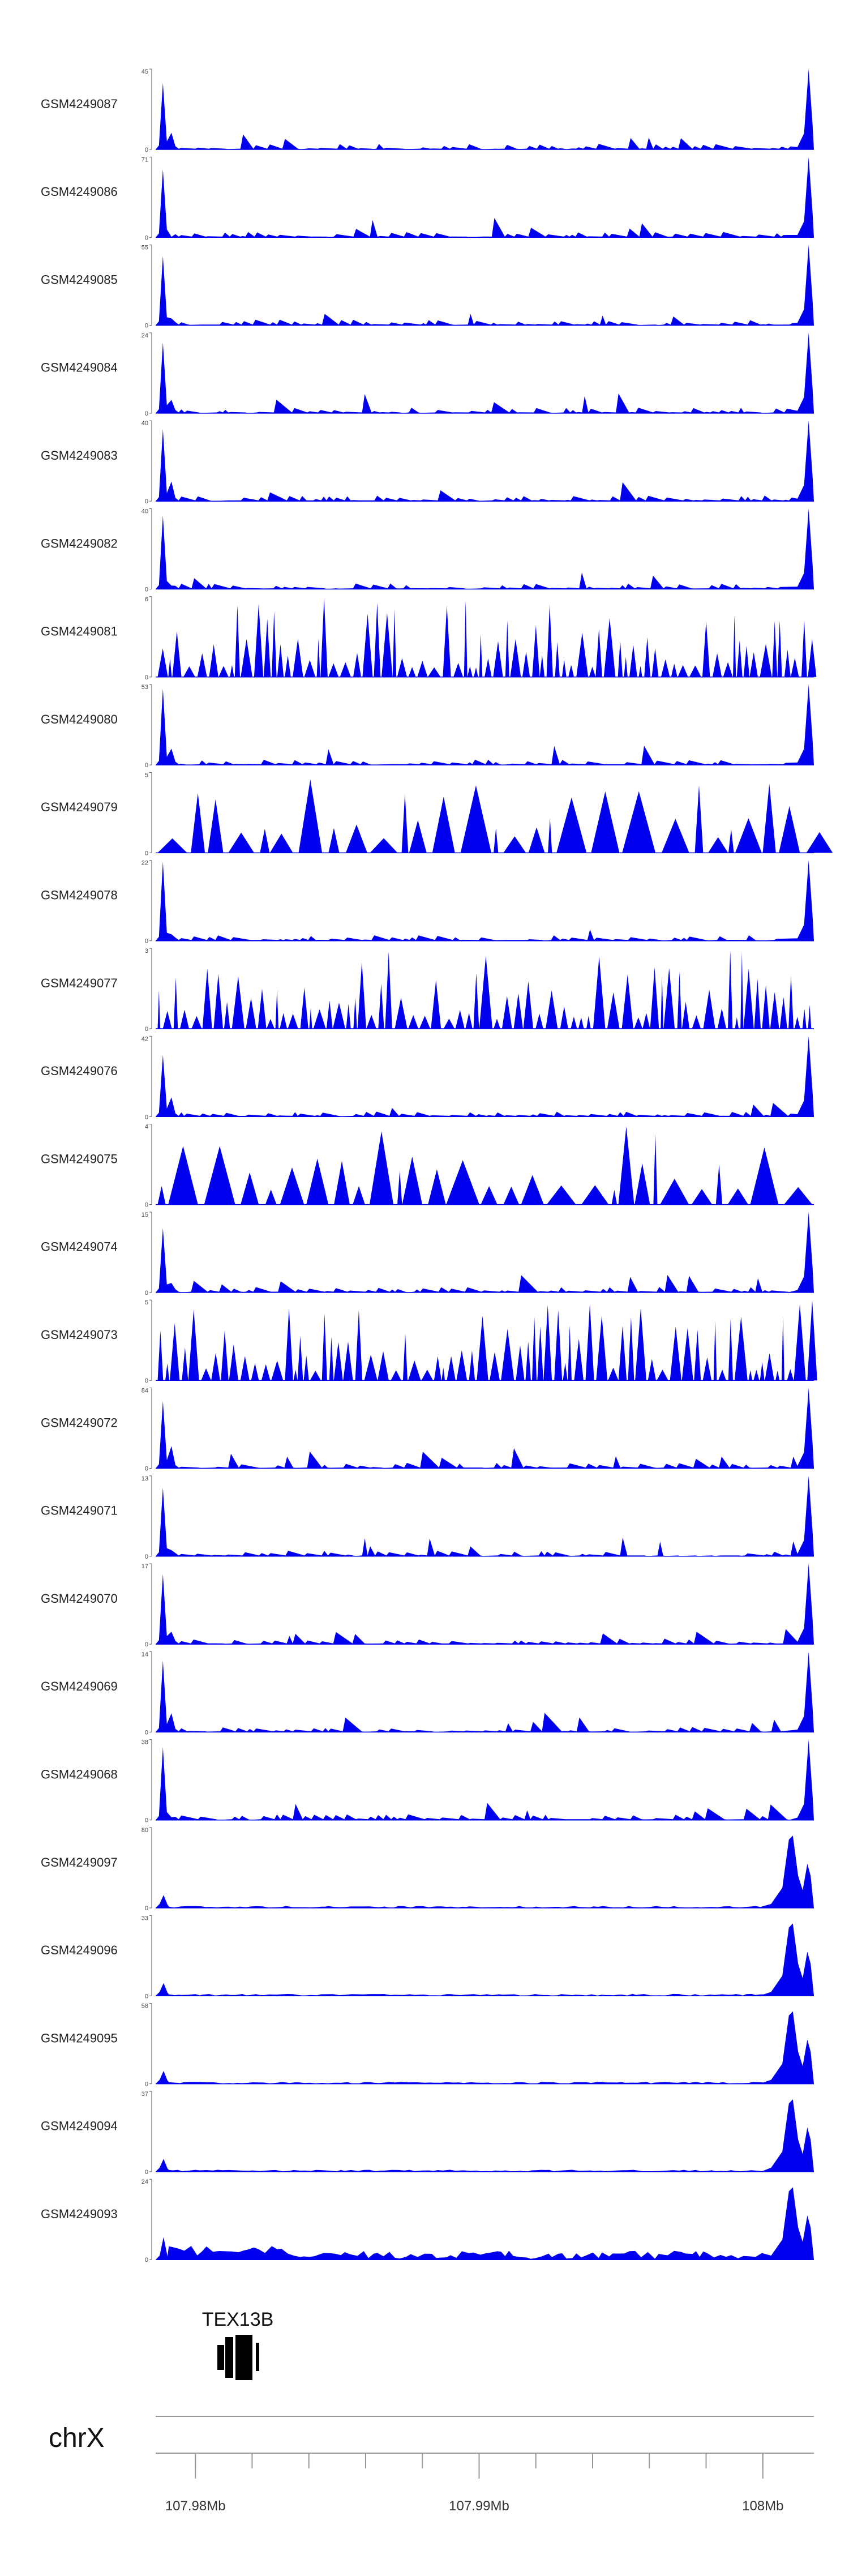 The image size is (849, 2576). Describe the element at coordinates (79, 631) in the screenshot. I see `track-label: GSM4249081` at that location.